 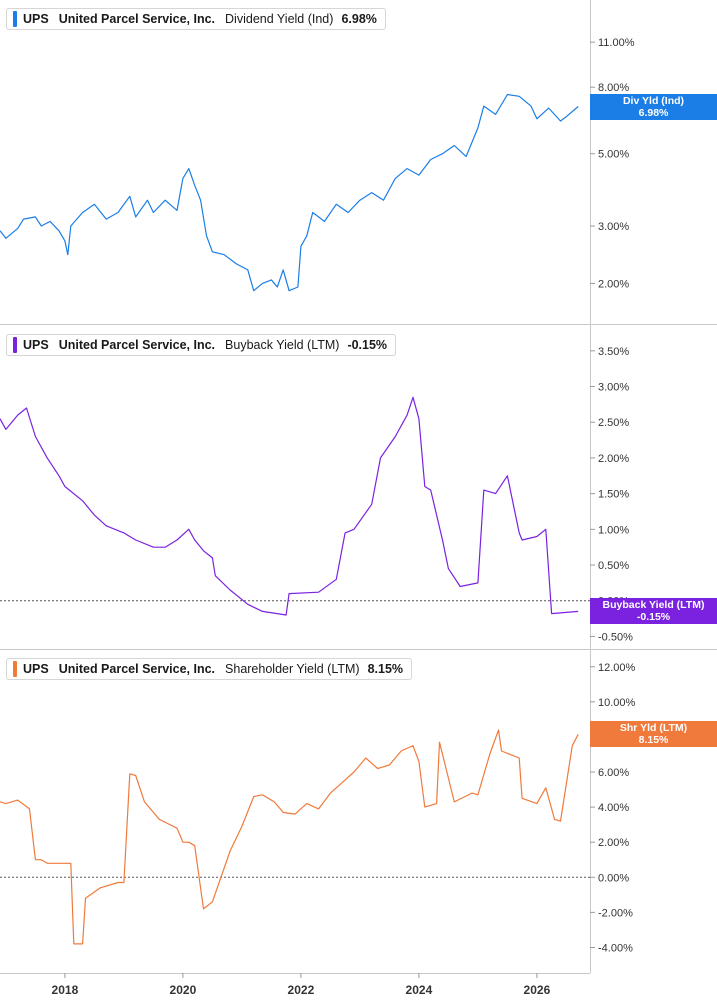 What do you see at coordinates (653, 740) in the screenshot?
I see `tag-value: 8.15%` at bounding box center [653, 740].